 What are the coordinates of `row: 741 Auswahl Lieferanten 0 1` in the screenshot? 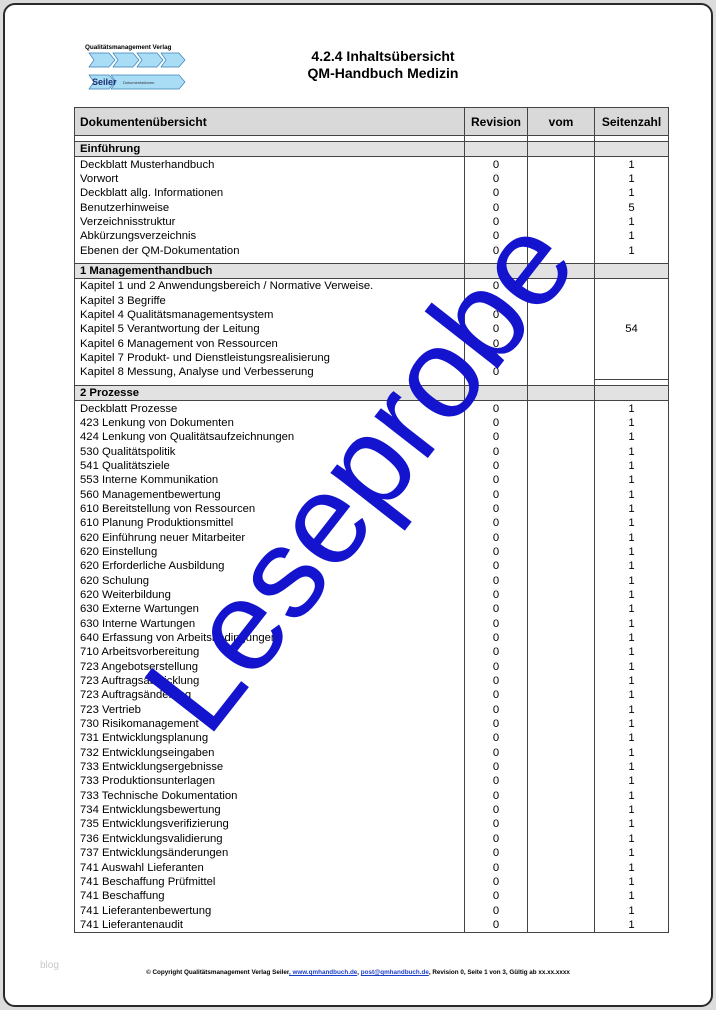 It's located at (371, 867).